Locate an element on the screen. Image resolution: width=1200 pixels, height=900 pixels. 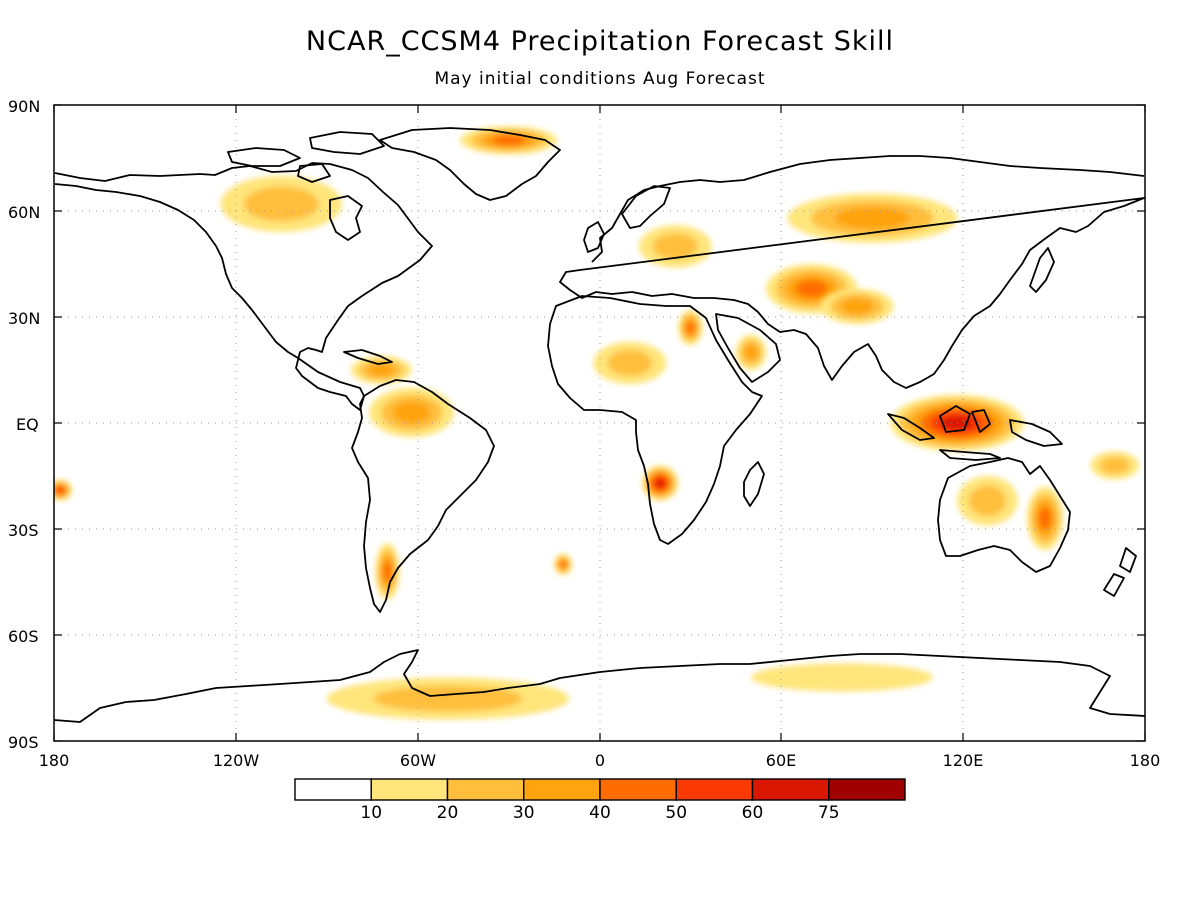
colorbar-labels: 10 20 30 40 50 60 75 is located at coordinates (599, 813).